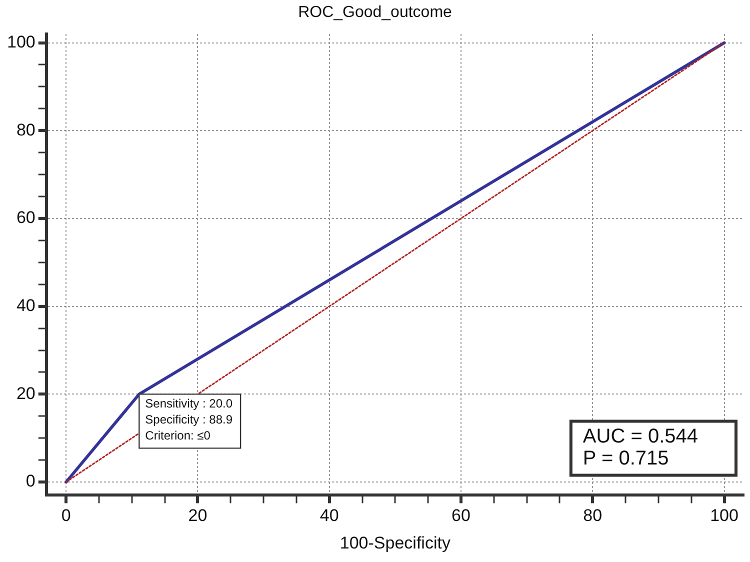  What do you see at coordinates (26, 130) in the screenshot?
I see `y-tick-label: 80` at bounding box center [26, 130].